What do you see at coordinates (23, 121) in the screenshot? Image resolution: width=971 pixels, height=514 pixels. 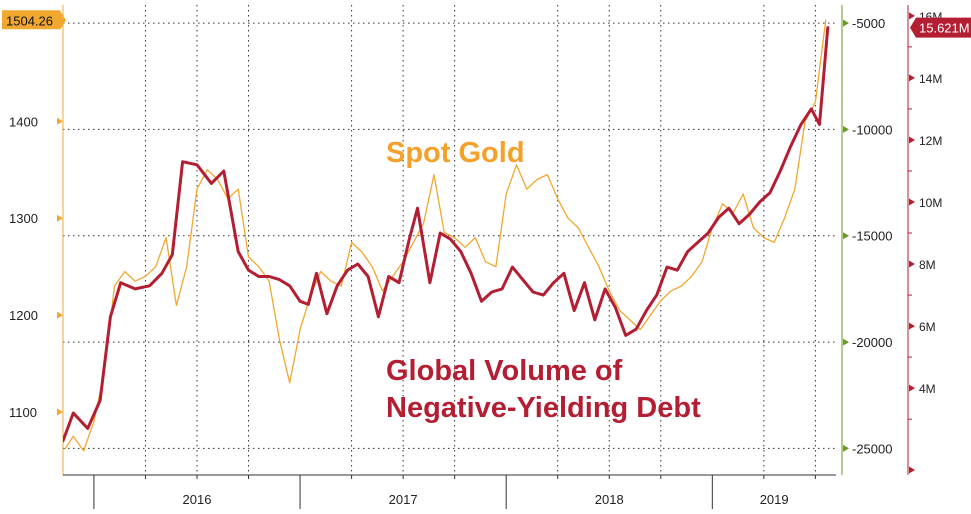 I see `left-axis-tick-label: 1400` at bounding box center [23, 121].